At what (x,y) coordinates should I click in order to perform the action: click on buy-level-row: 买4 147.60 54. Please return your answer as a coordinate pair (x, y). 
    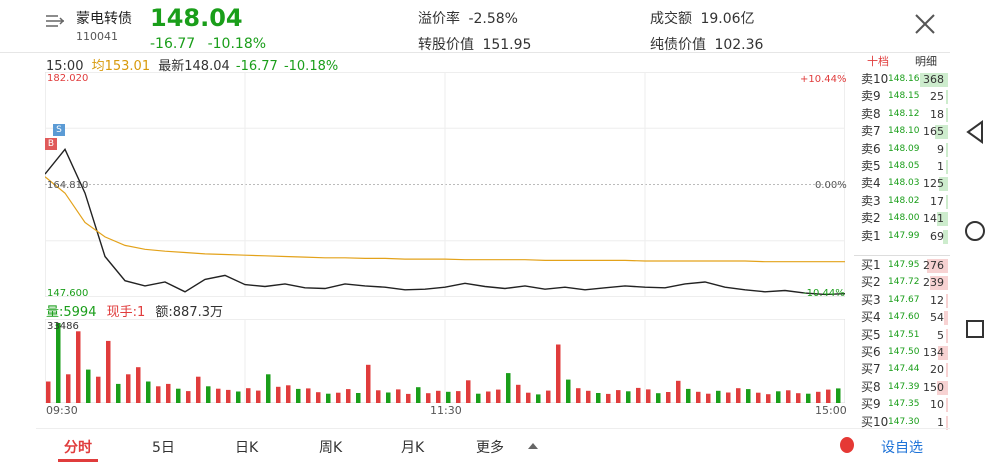
    Looking at the image, I should click on (902, 318).